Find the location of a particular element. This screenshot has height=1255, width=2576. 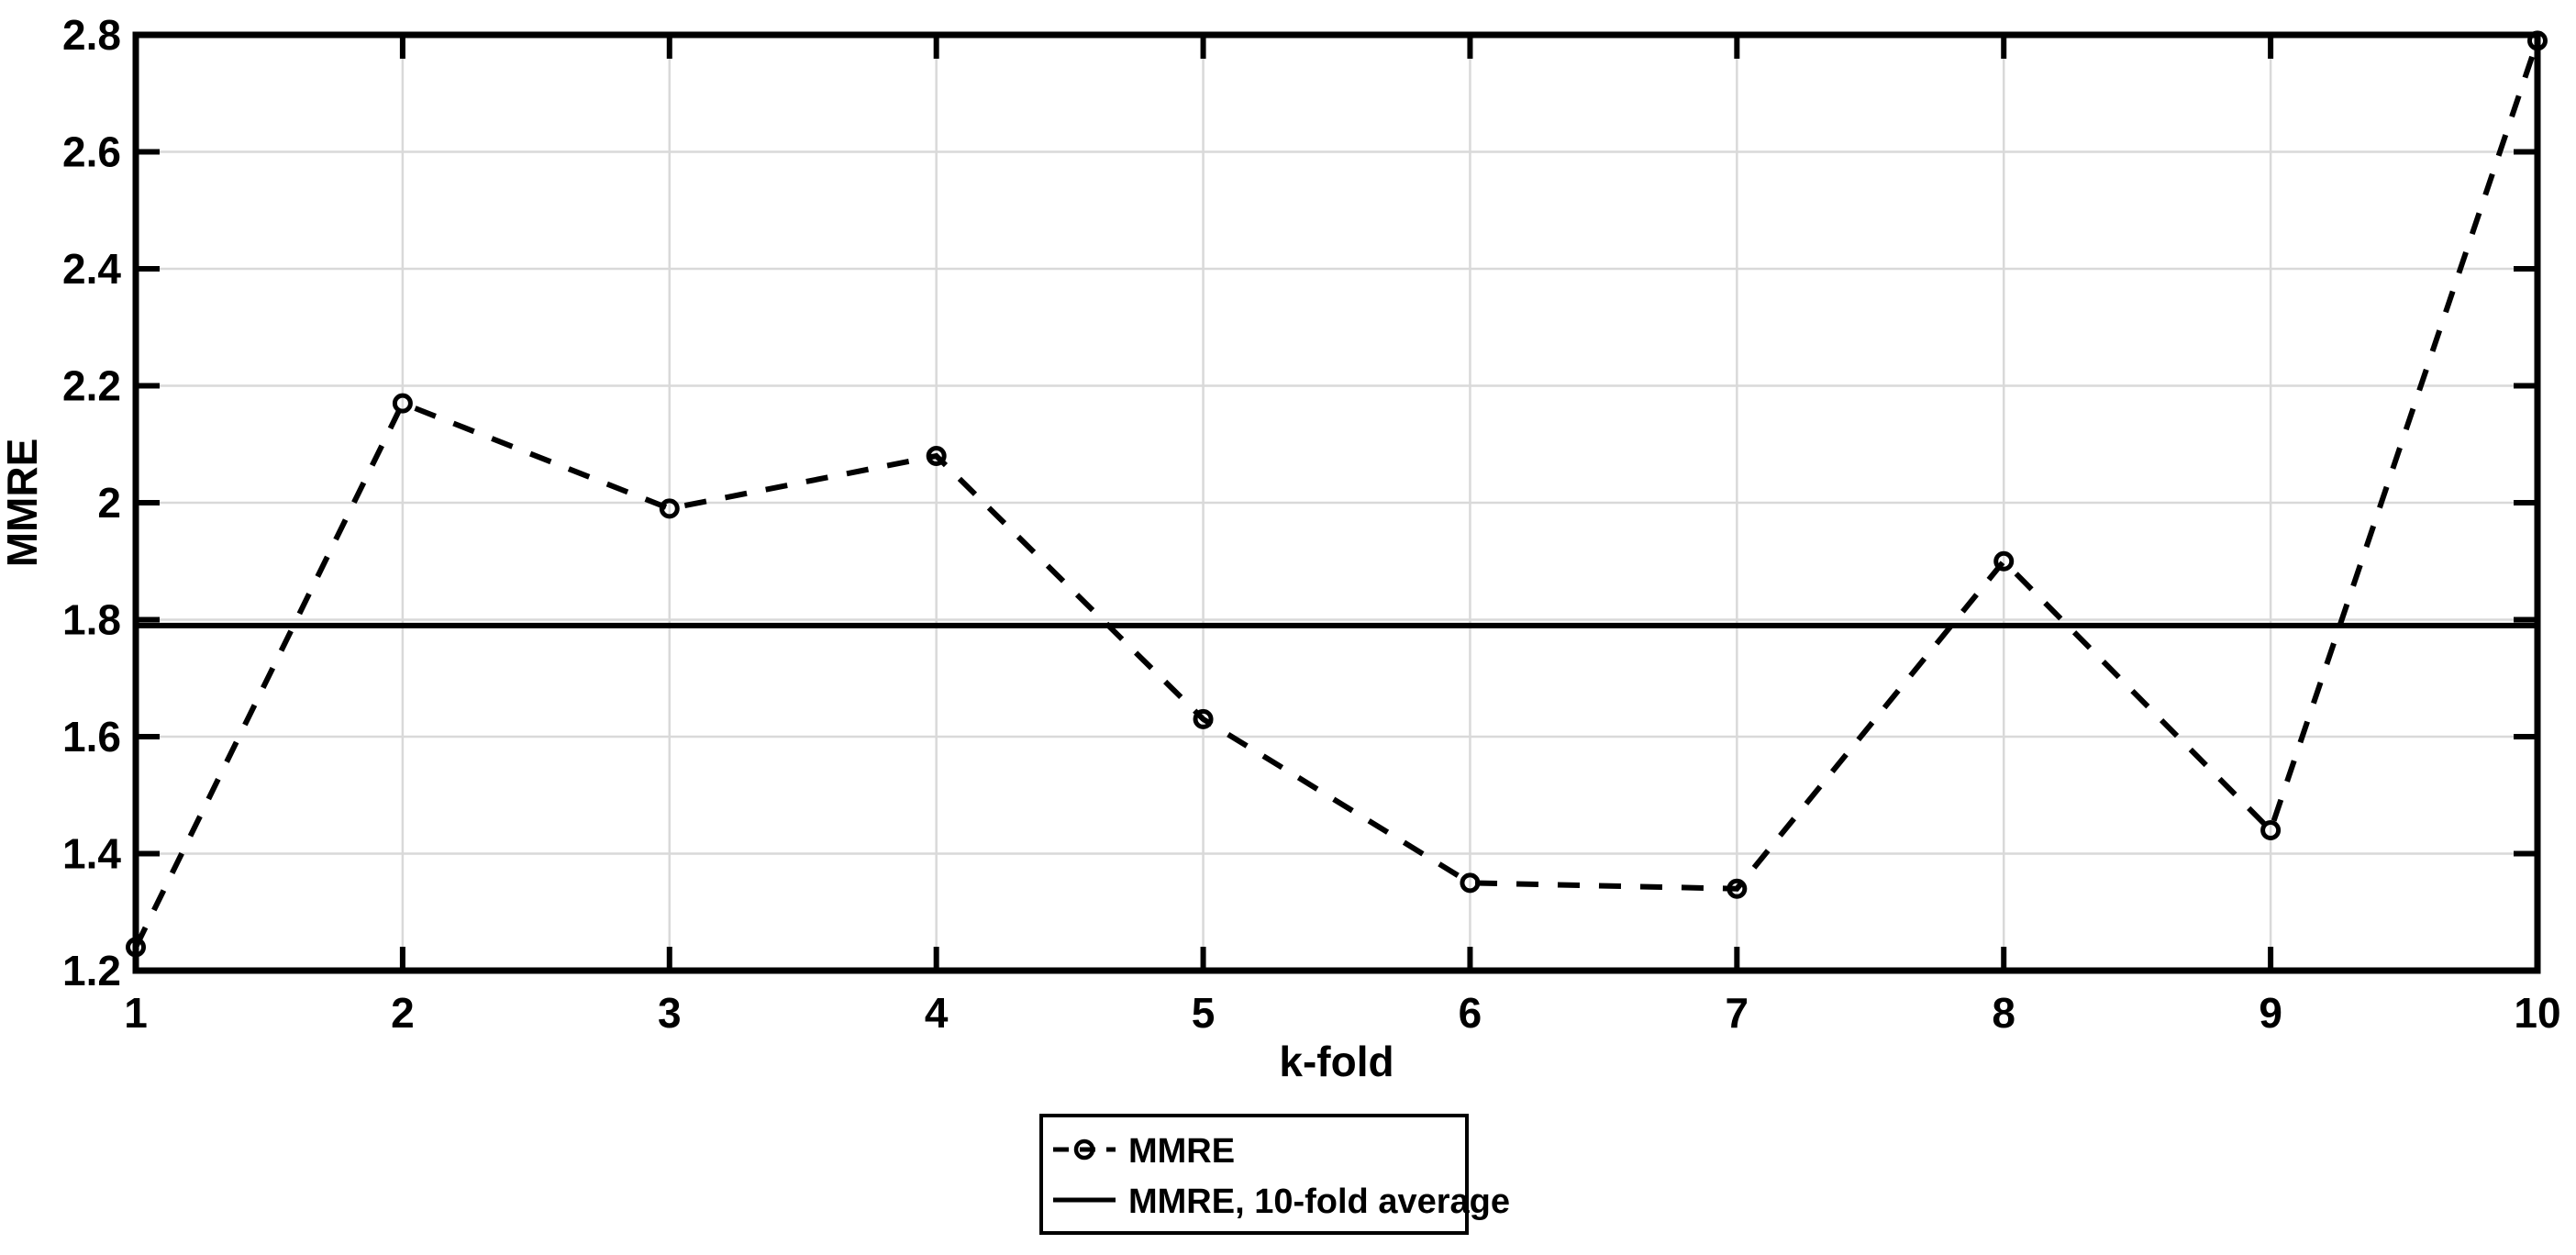

legend-item-mmre: MMRE is located at coordinates (1144, 1151).